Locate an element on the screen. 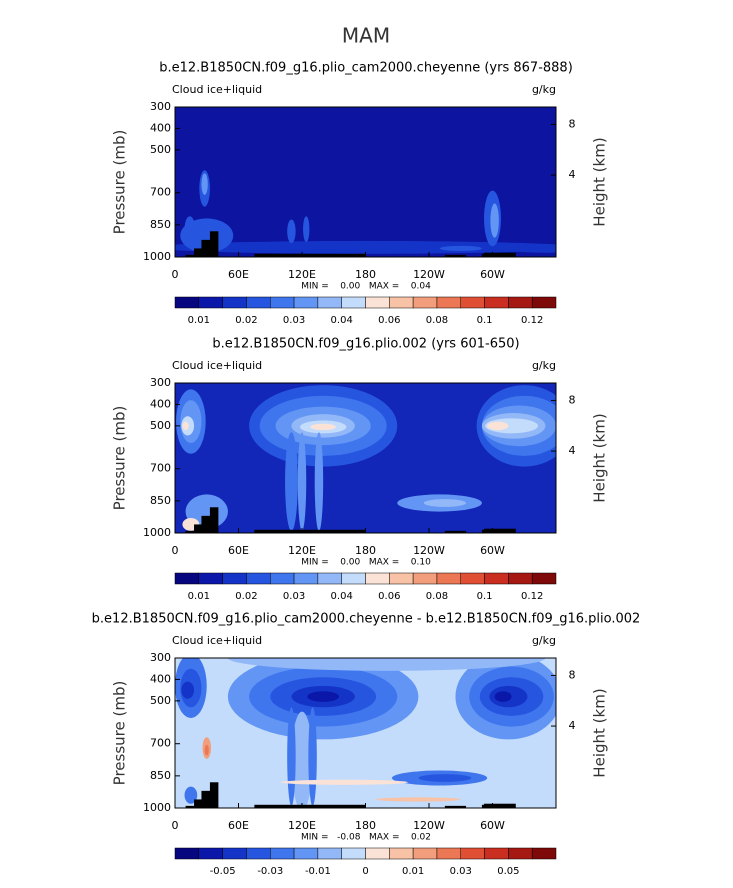 Image resolution: width=733 pixels, height=888 pixels. colorbar-label: -0.05 is located at coordinates (223, 871).